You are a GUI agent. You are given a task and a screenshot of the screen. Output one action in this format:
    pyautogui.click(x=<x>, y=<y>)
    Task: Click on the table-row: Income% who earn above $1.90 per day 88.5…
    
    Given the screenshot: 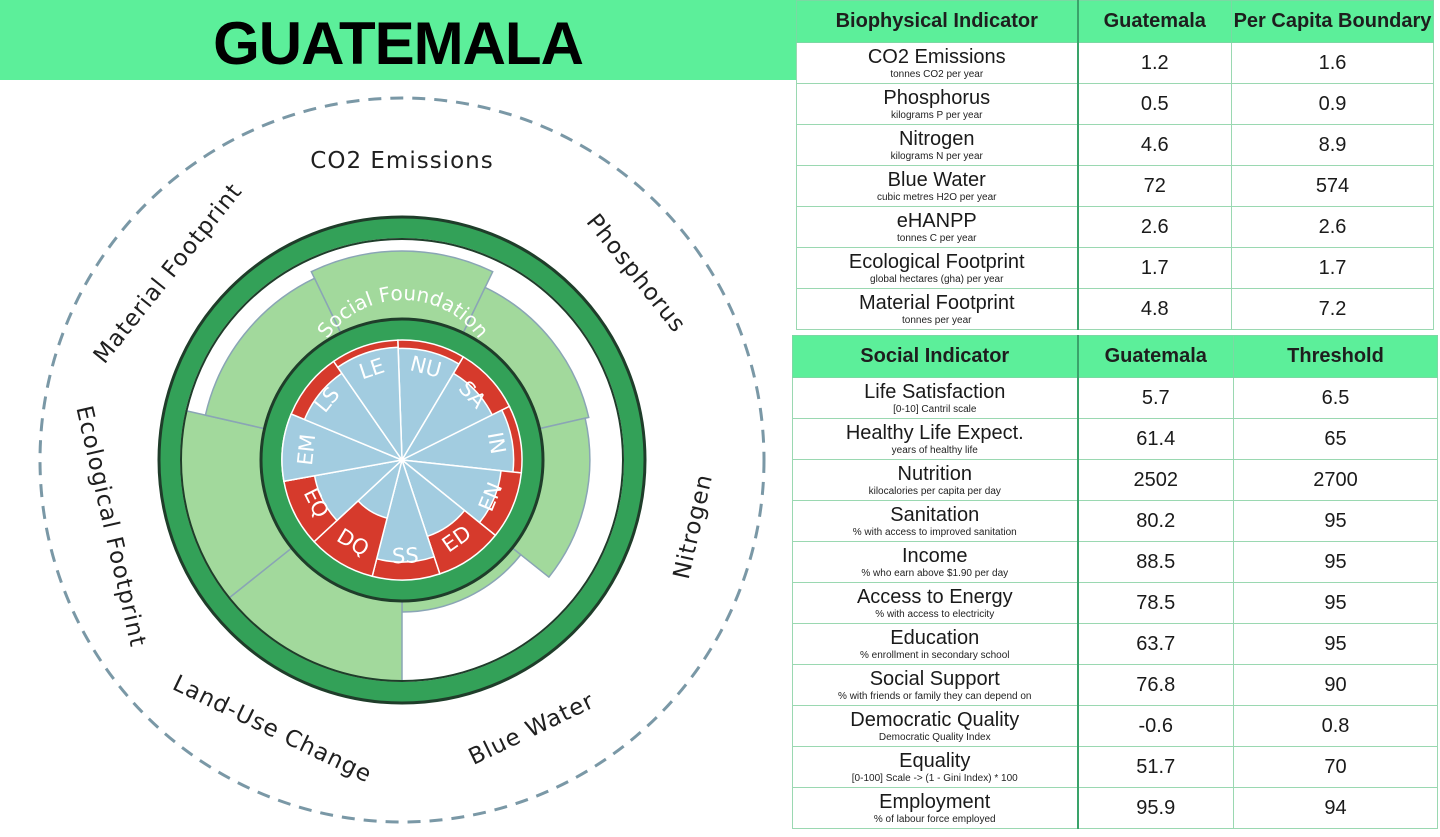 What is the action you would take?
    pyautogui.click(x=1115, y=562)
    